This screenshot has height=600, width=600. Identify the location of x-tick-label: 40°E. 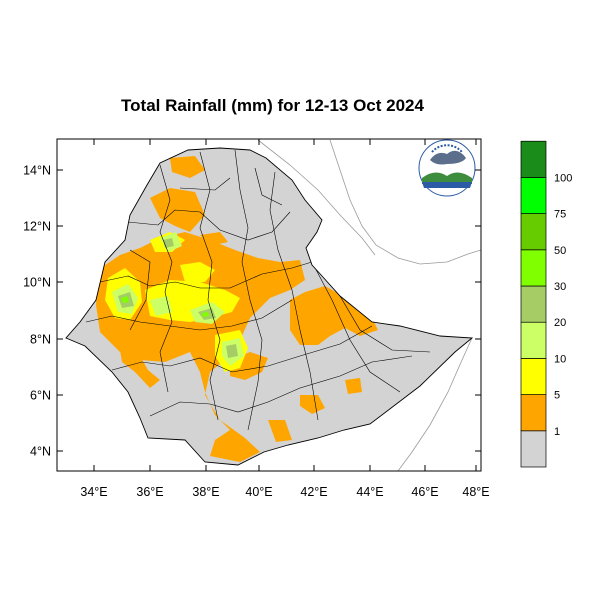
(258, 492).